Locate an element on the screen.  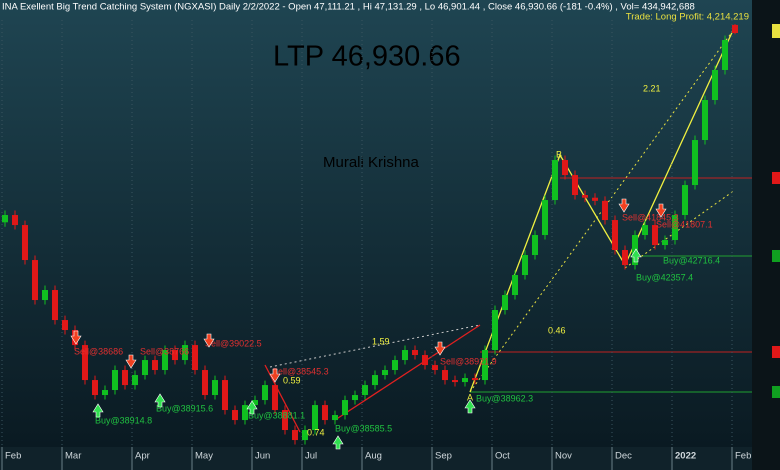
x-tick-label: Oct is located at coordinates (502, 456).